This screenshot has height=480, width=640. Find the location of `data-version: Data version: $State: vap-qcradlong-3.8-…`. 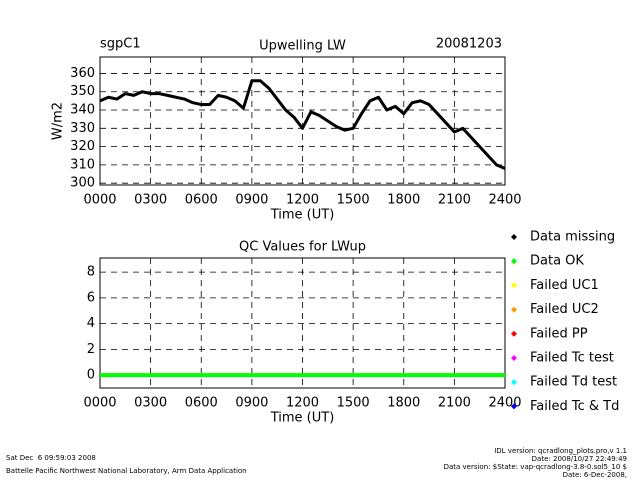

data-version: Data version: $State: vap-qcradlong-3.8-… is located at coordinates (535, 467).